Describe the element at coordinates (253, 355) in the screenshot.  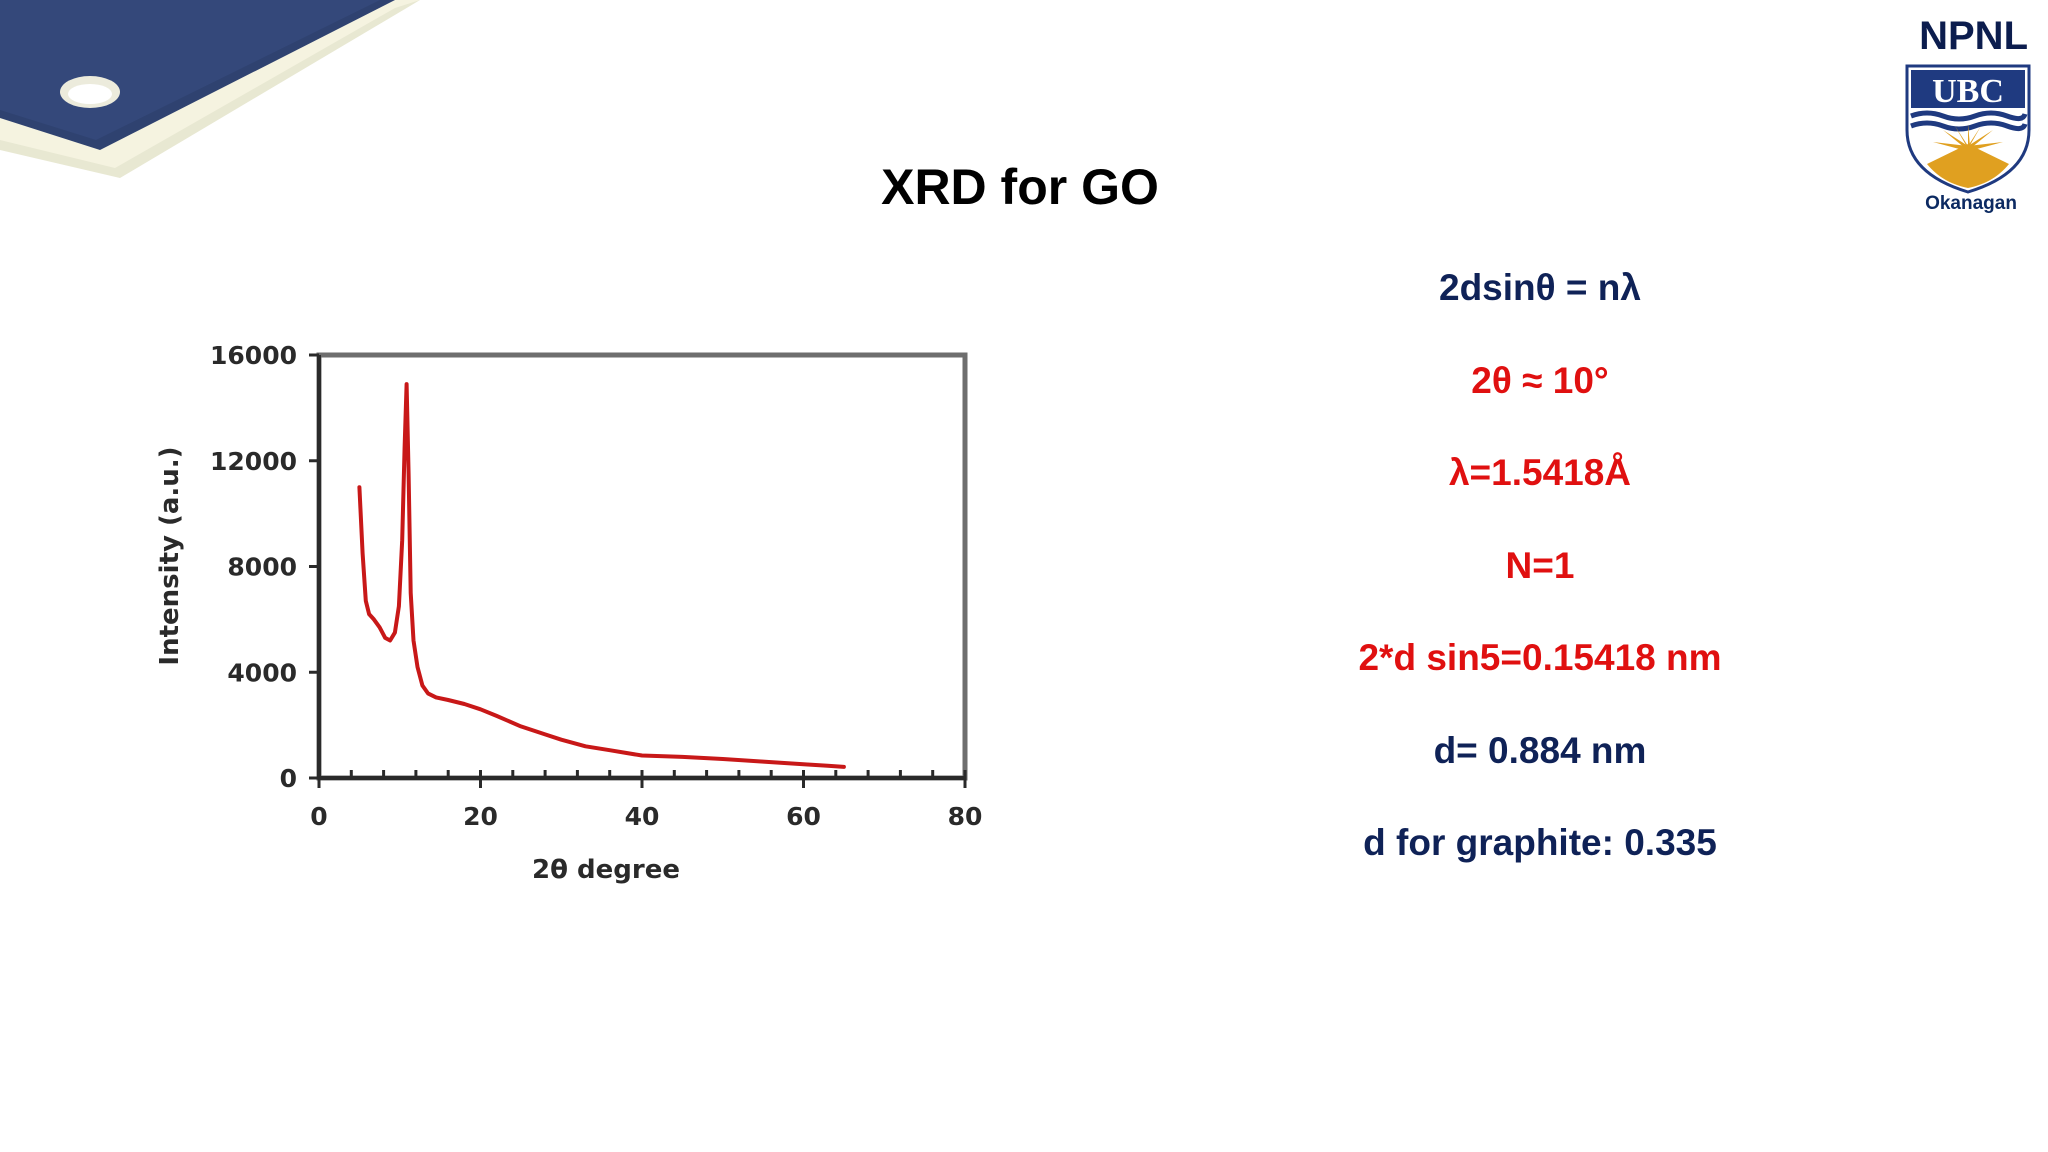
I see `y-tick-label-16000: 16000` at that location.